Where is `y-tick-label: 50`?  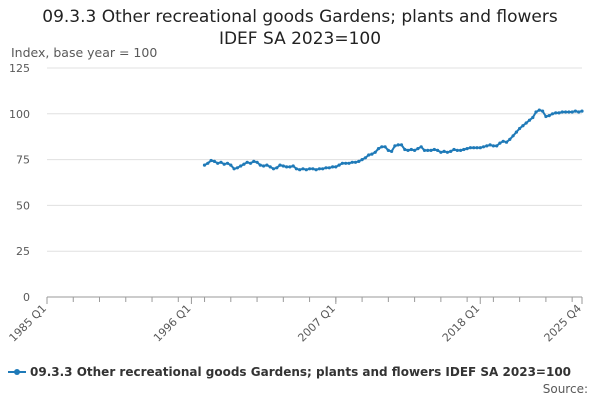 y-tick-label: 50 is located at coordinates (23, 205).